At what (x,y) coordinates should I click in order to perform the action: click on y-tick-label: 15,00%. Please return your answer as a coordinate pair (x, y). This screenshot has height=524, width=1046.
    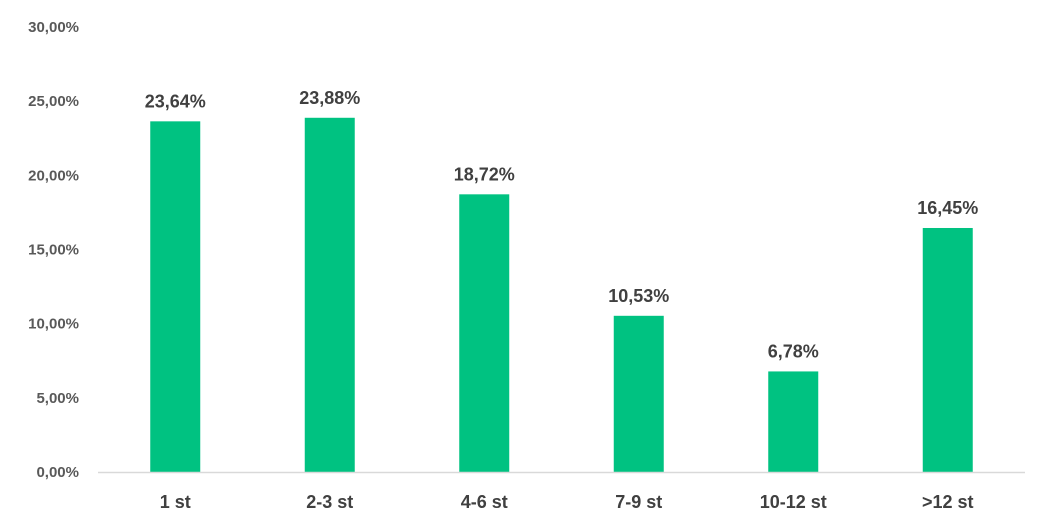
    Looking at the image, I should click on (53, 250).